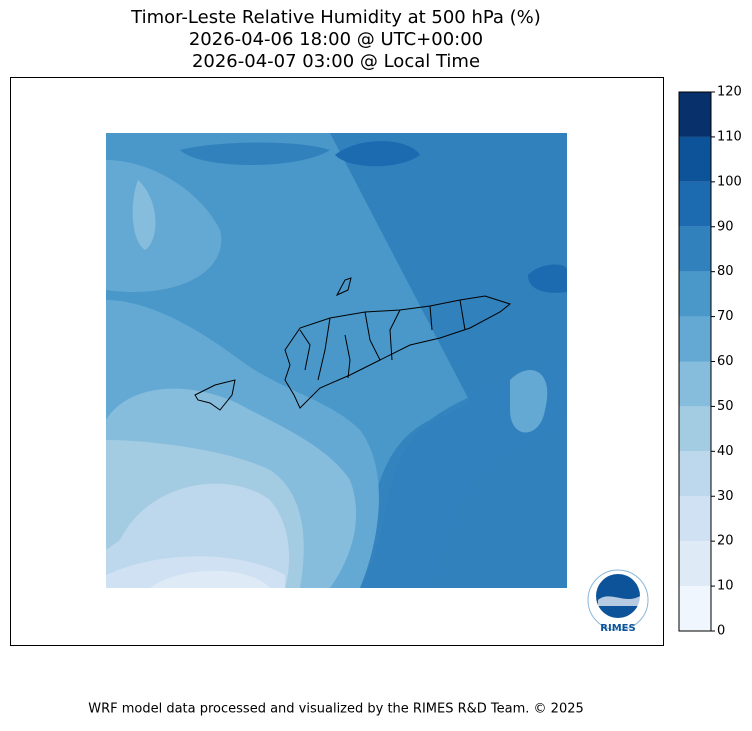  Describe the element at coordinates (729, 181) in the screenshot. I see `colorbar-tick-label: 100` at that location.